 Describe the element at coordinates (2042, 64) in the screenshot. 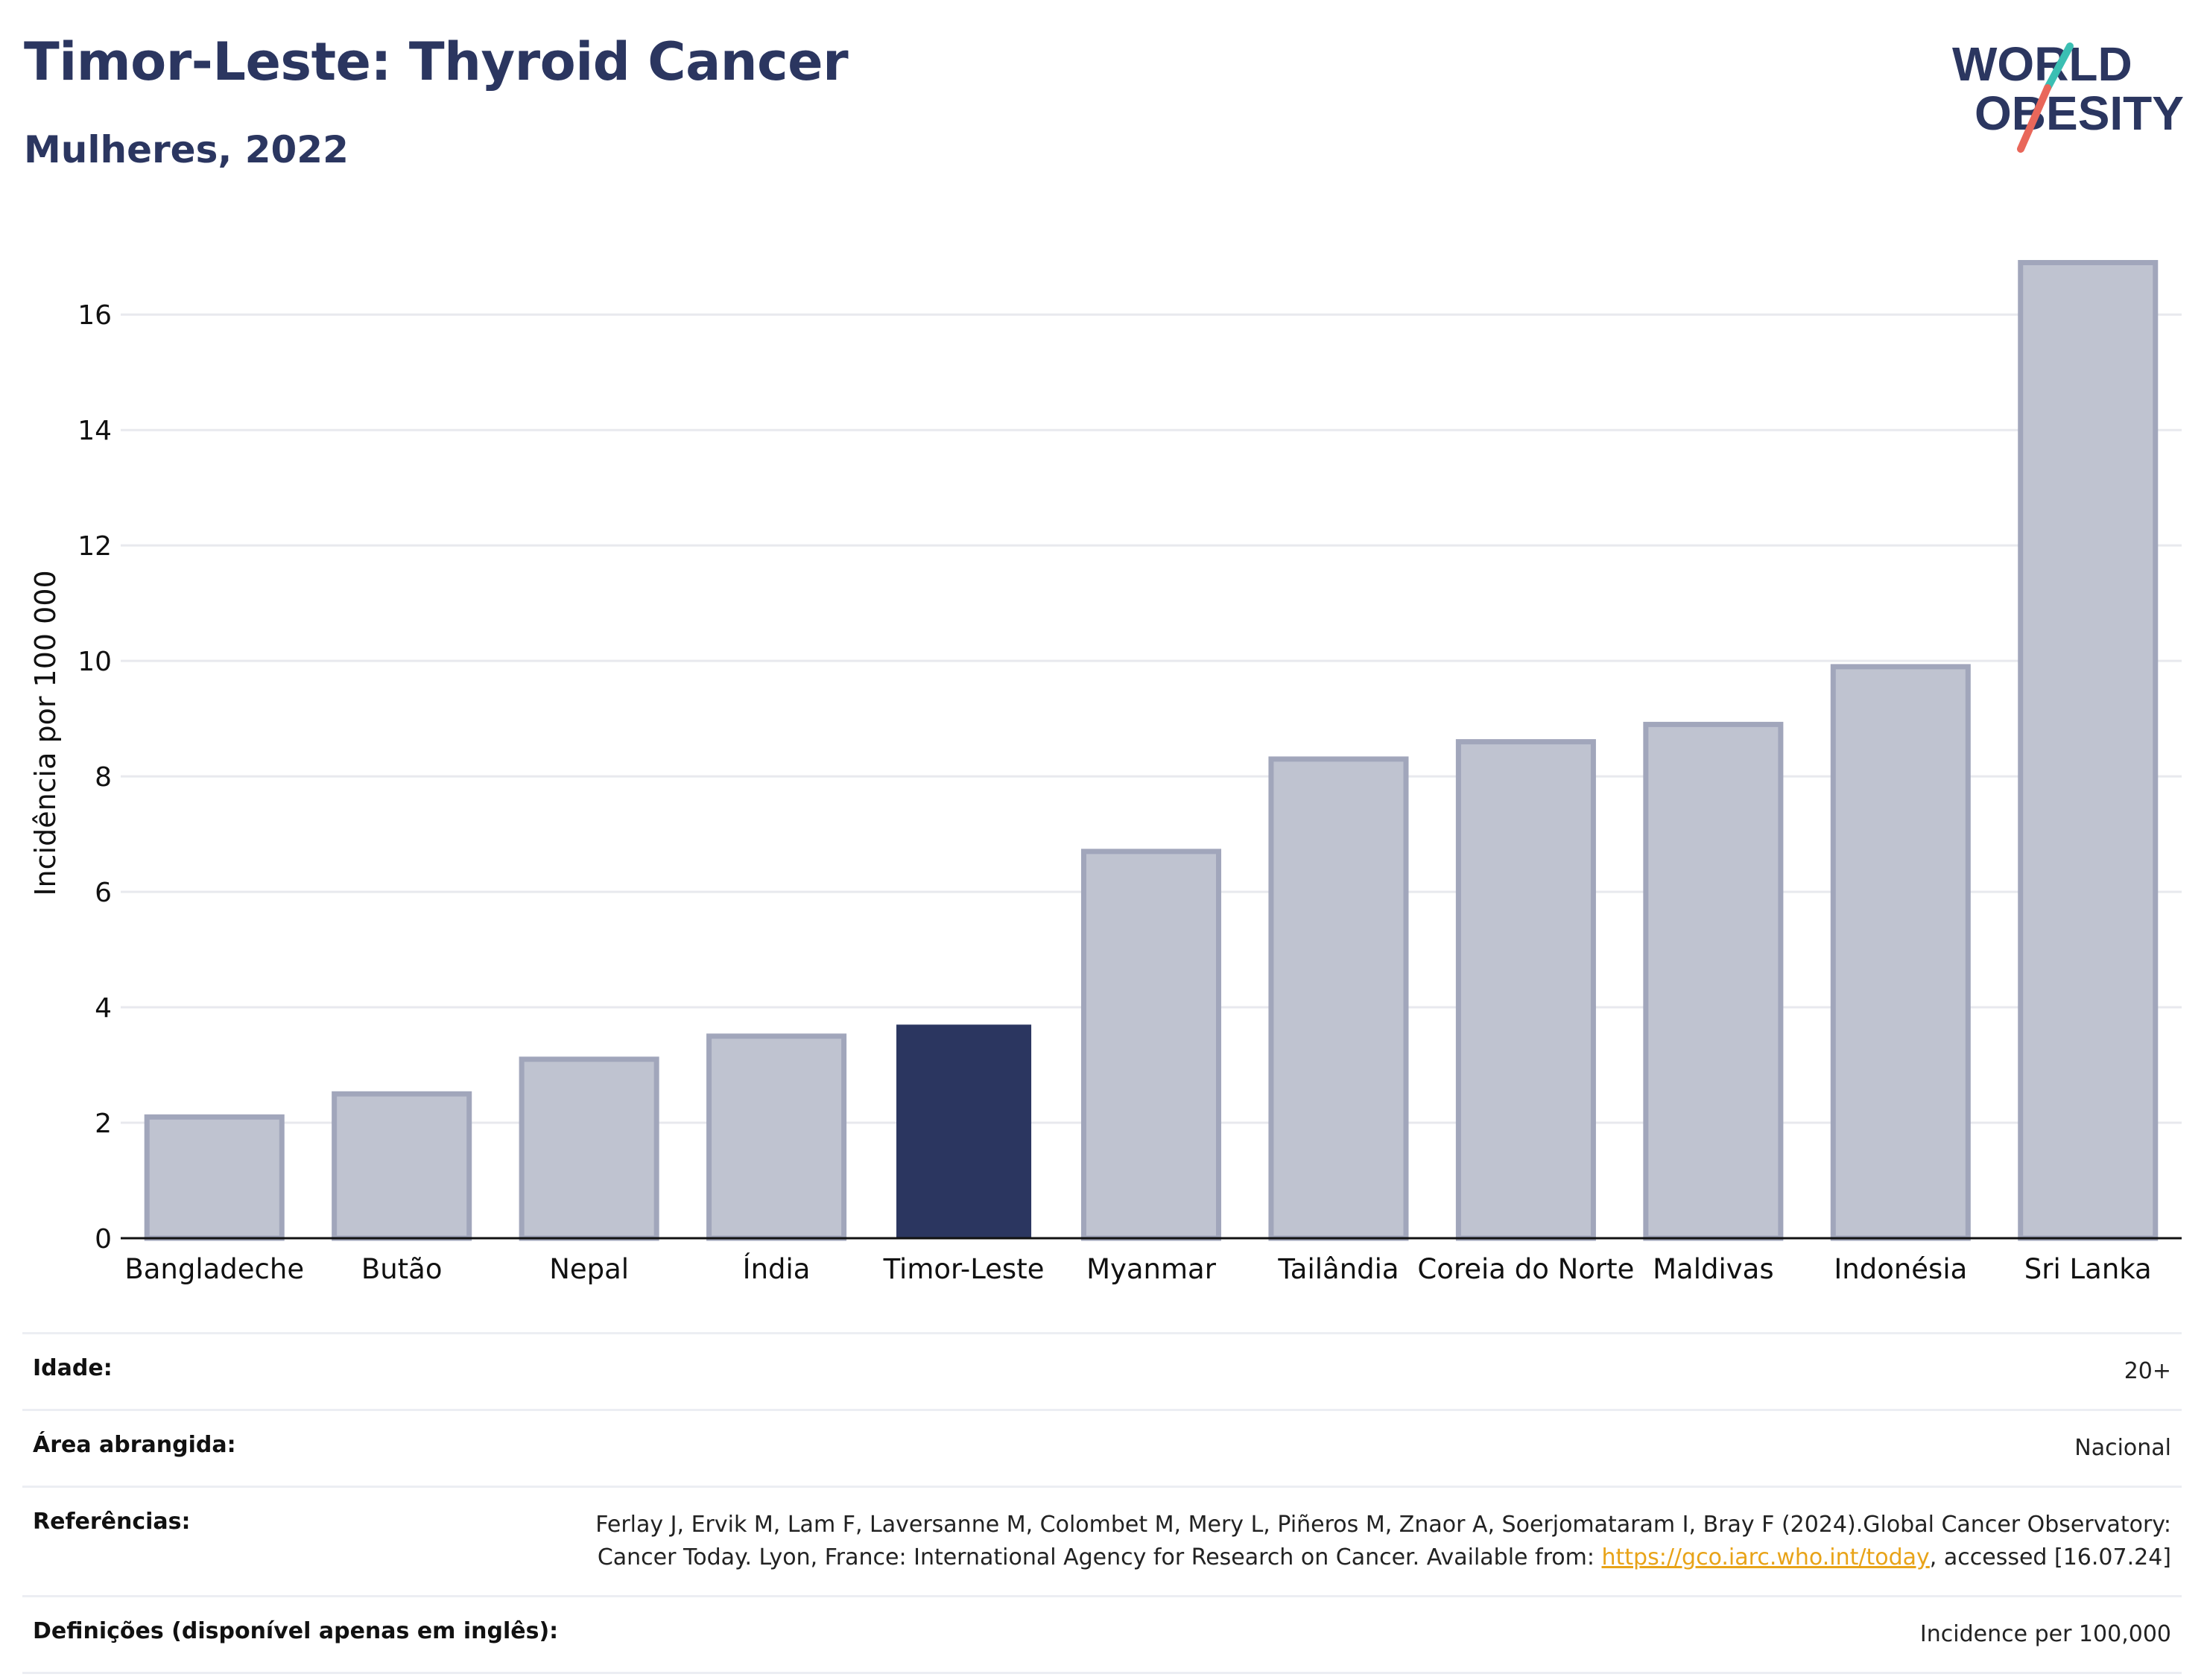

I see `logo-line1: WORLD` at that location.